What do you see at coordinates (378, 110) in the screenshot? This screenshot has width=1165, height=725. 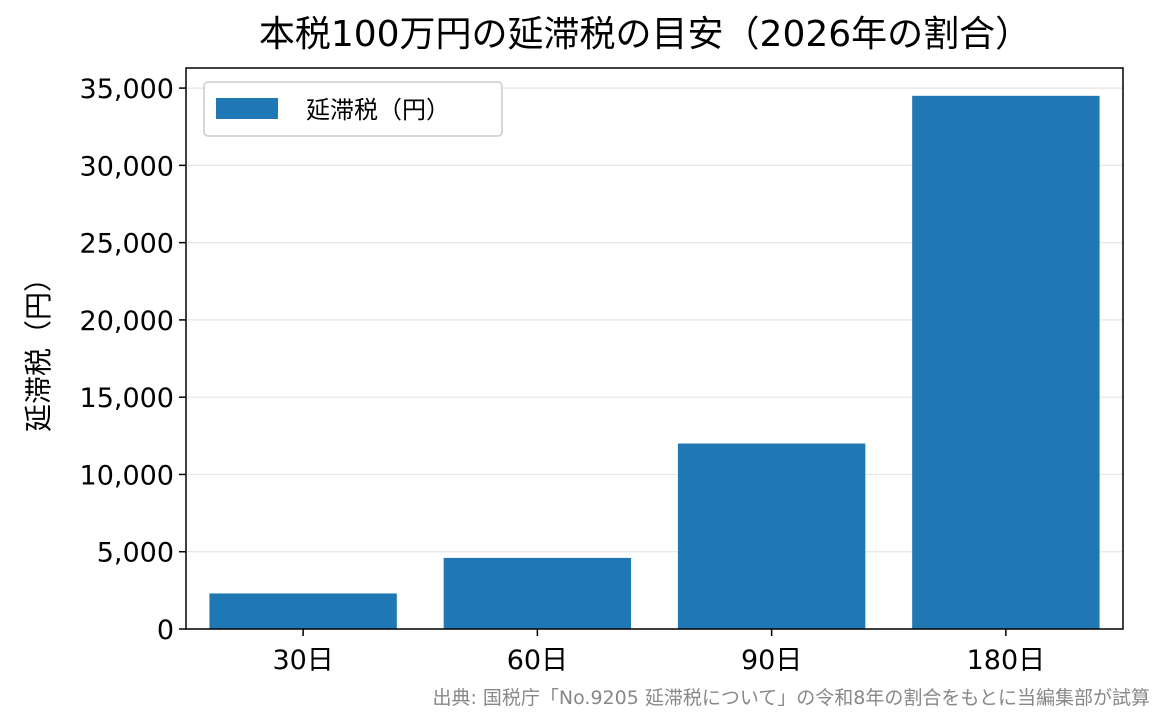 I see `legend-label: 延滞税（円）` at bounding box center [378, 110].